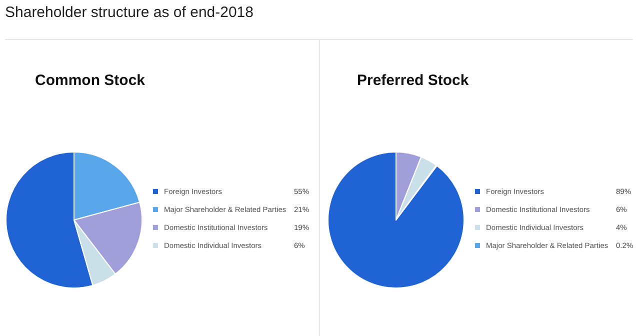 The width and height of the screenshot is (640, 336). What do you see at coordinates (129, 12) in the screenshot?
I see `chart-title: Shareholder structure as of end-2018` at bounding box center [129, 12].